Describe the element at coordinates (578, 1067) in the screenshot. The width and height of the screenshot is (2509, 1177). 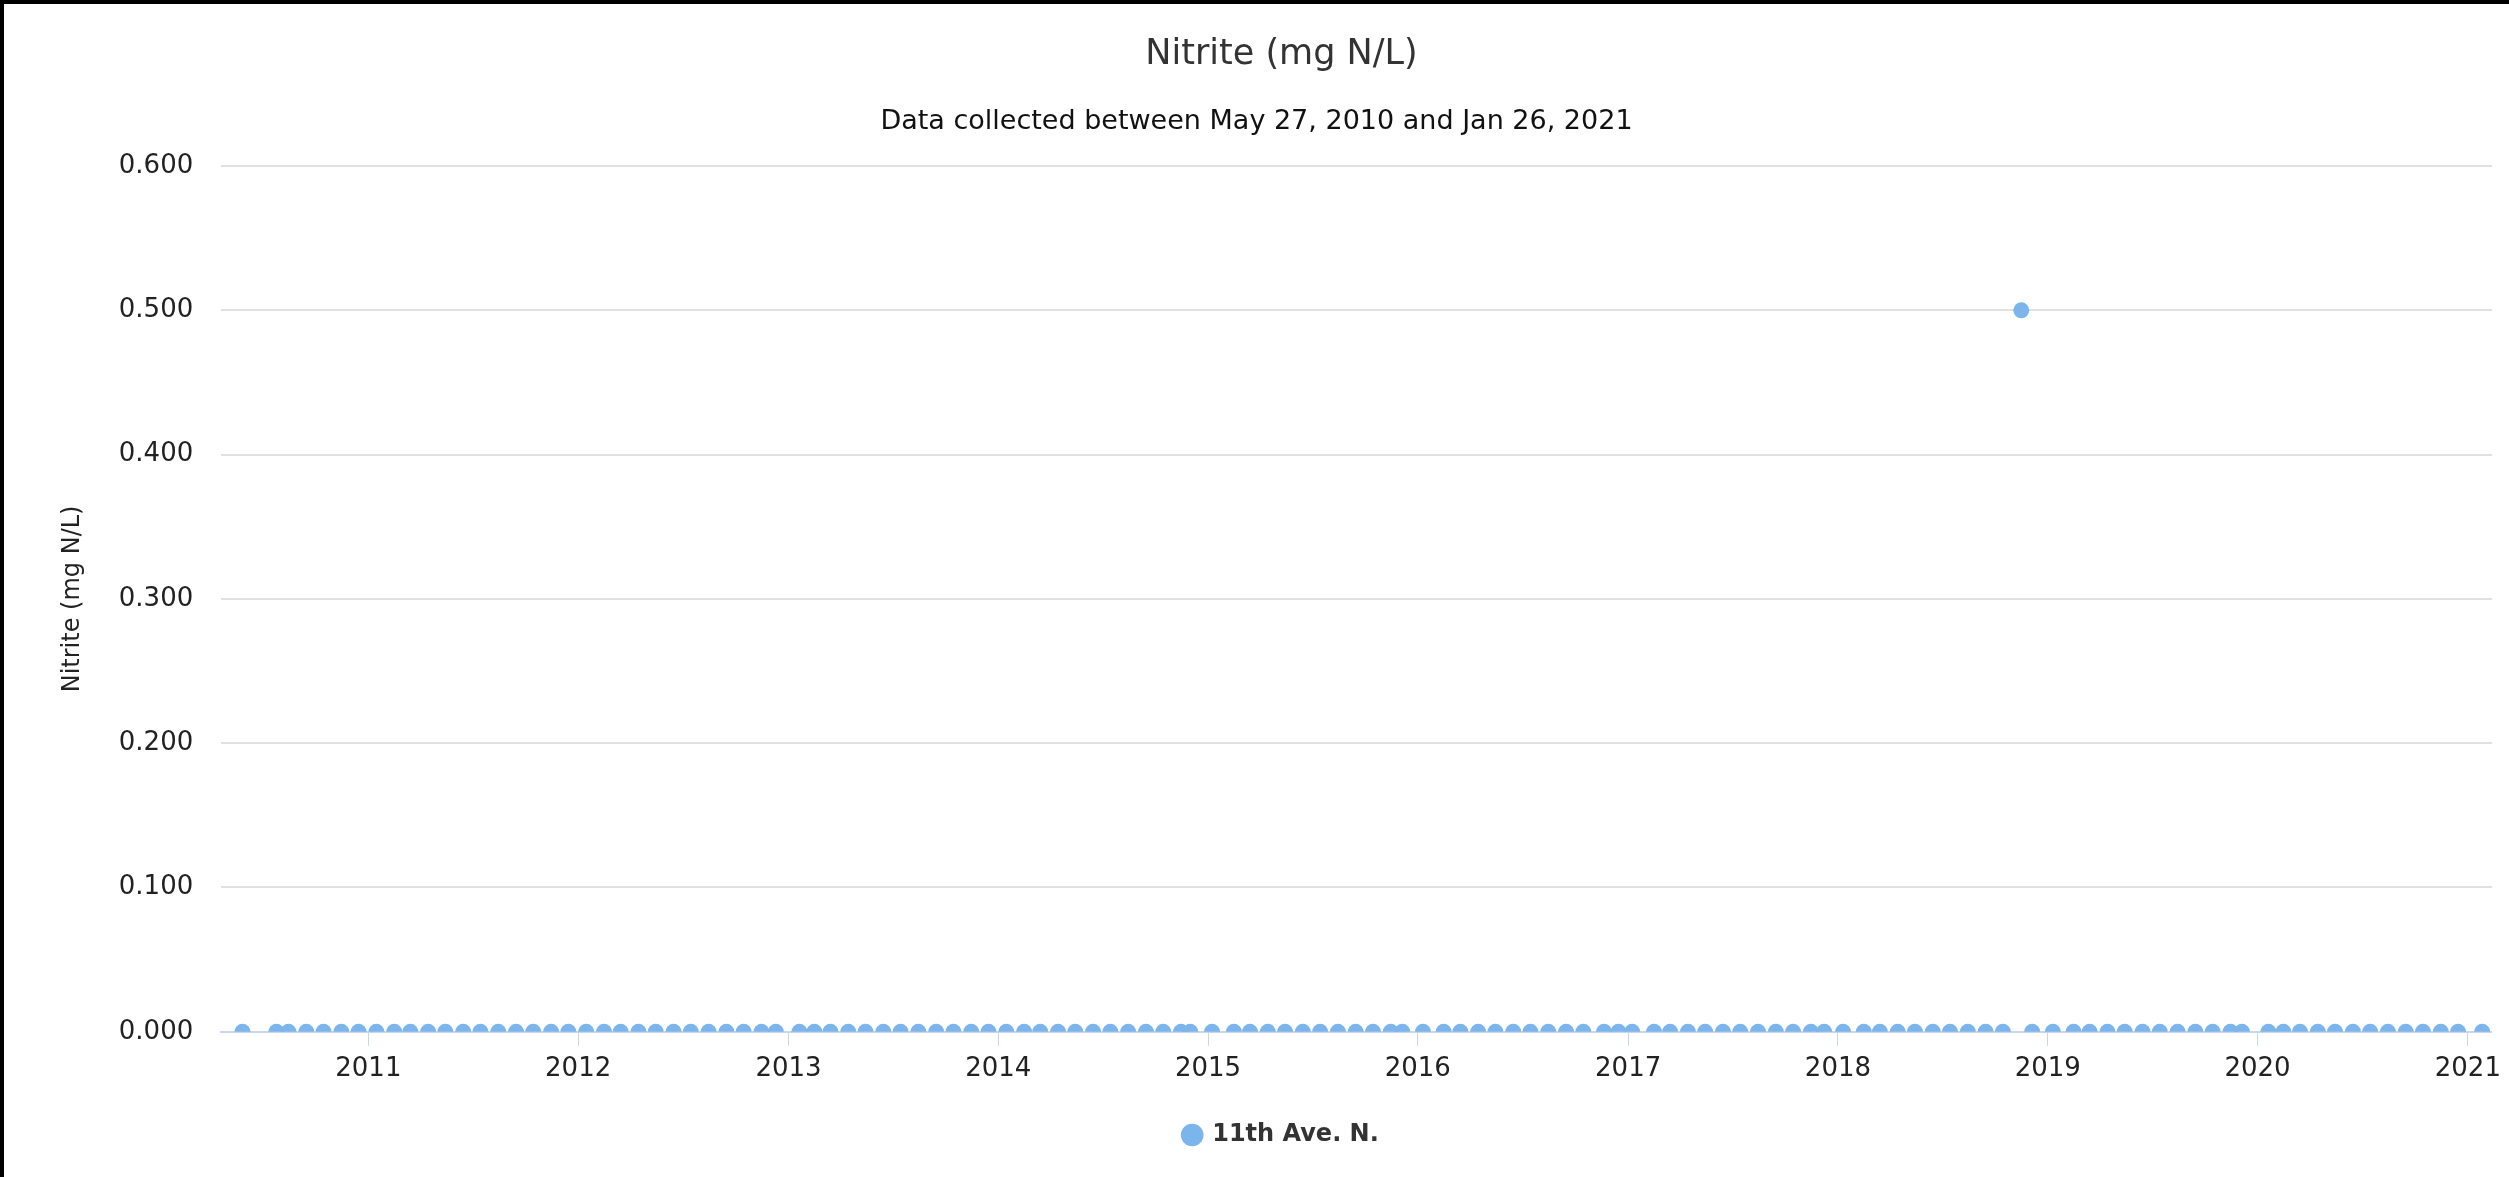
I see `x-tick-label: 2012` at that location.